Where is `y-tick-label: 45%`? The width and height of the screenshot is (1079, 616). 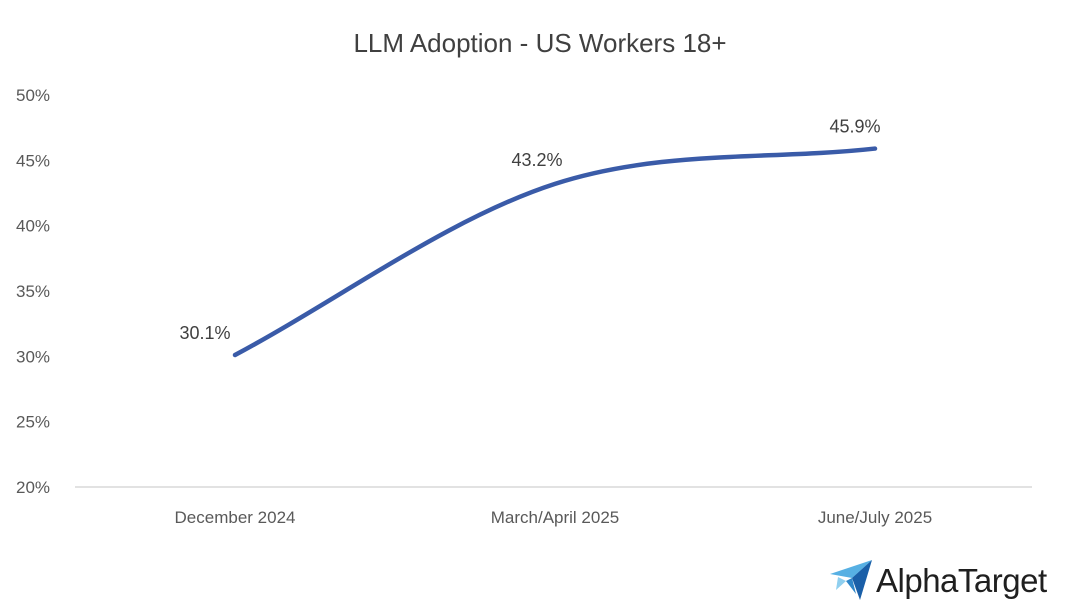
y-tick-label: 45% is located at coordinates (33, 160).